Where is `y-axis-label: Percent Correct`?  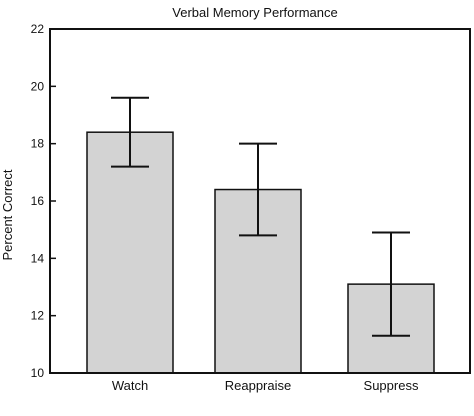
y-axis-label: Percent Correct is located at coordinates (7, 214).